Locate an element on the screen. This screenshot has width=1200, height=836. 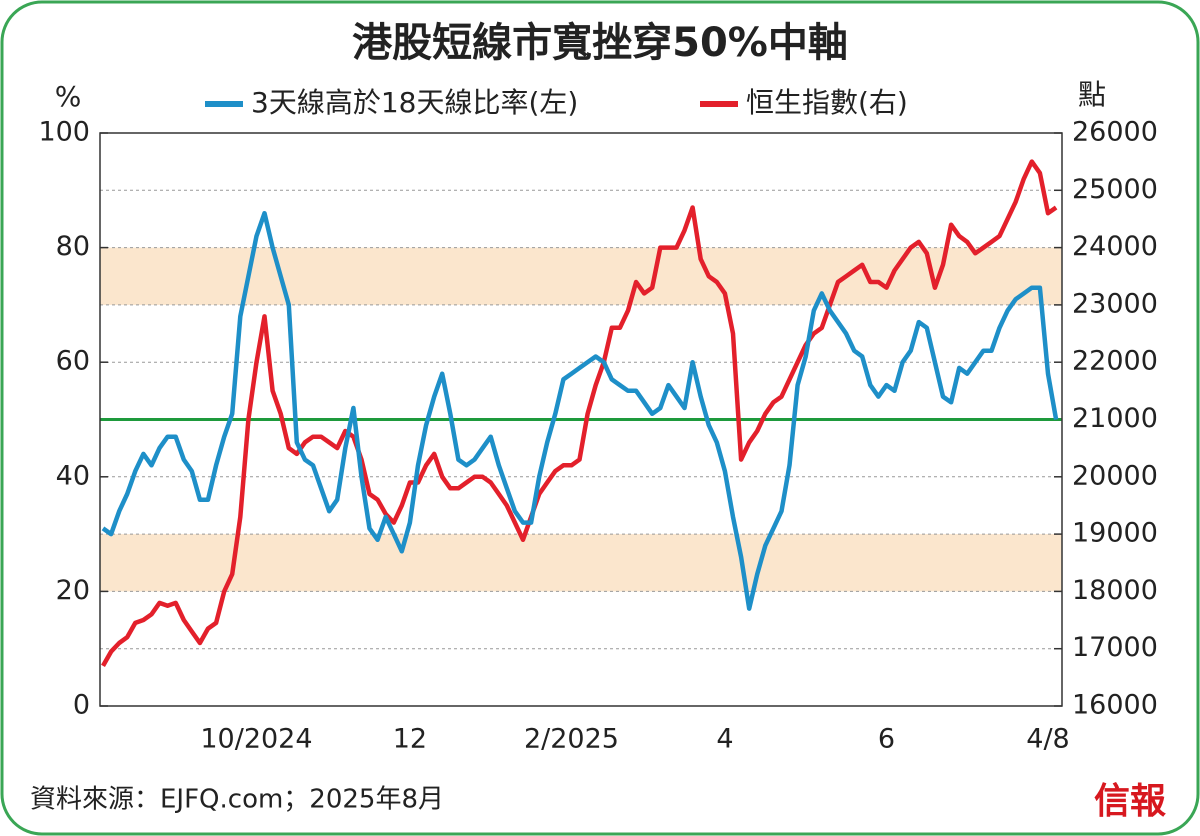
x-tick-label: 12 is located at coordinates (410, 739).